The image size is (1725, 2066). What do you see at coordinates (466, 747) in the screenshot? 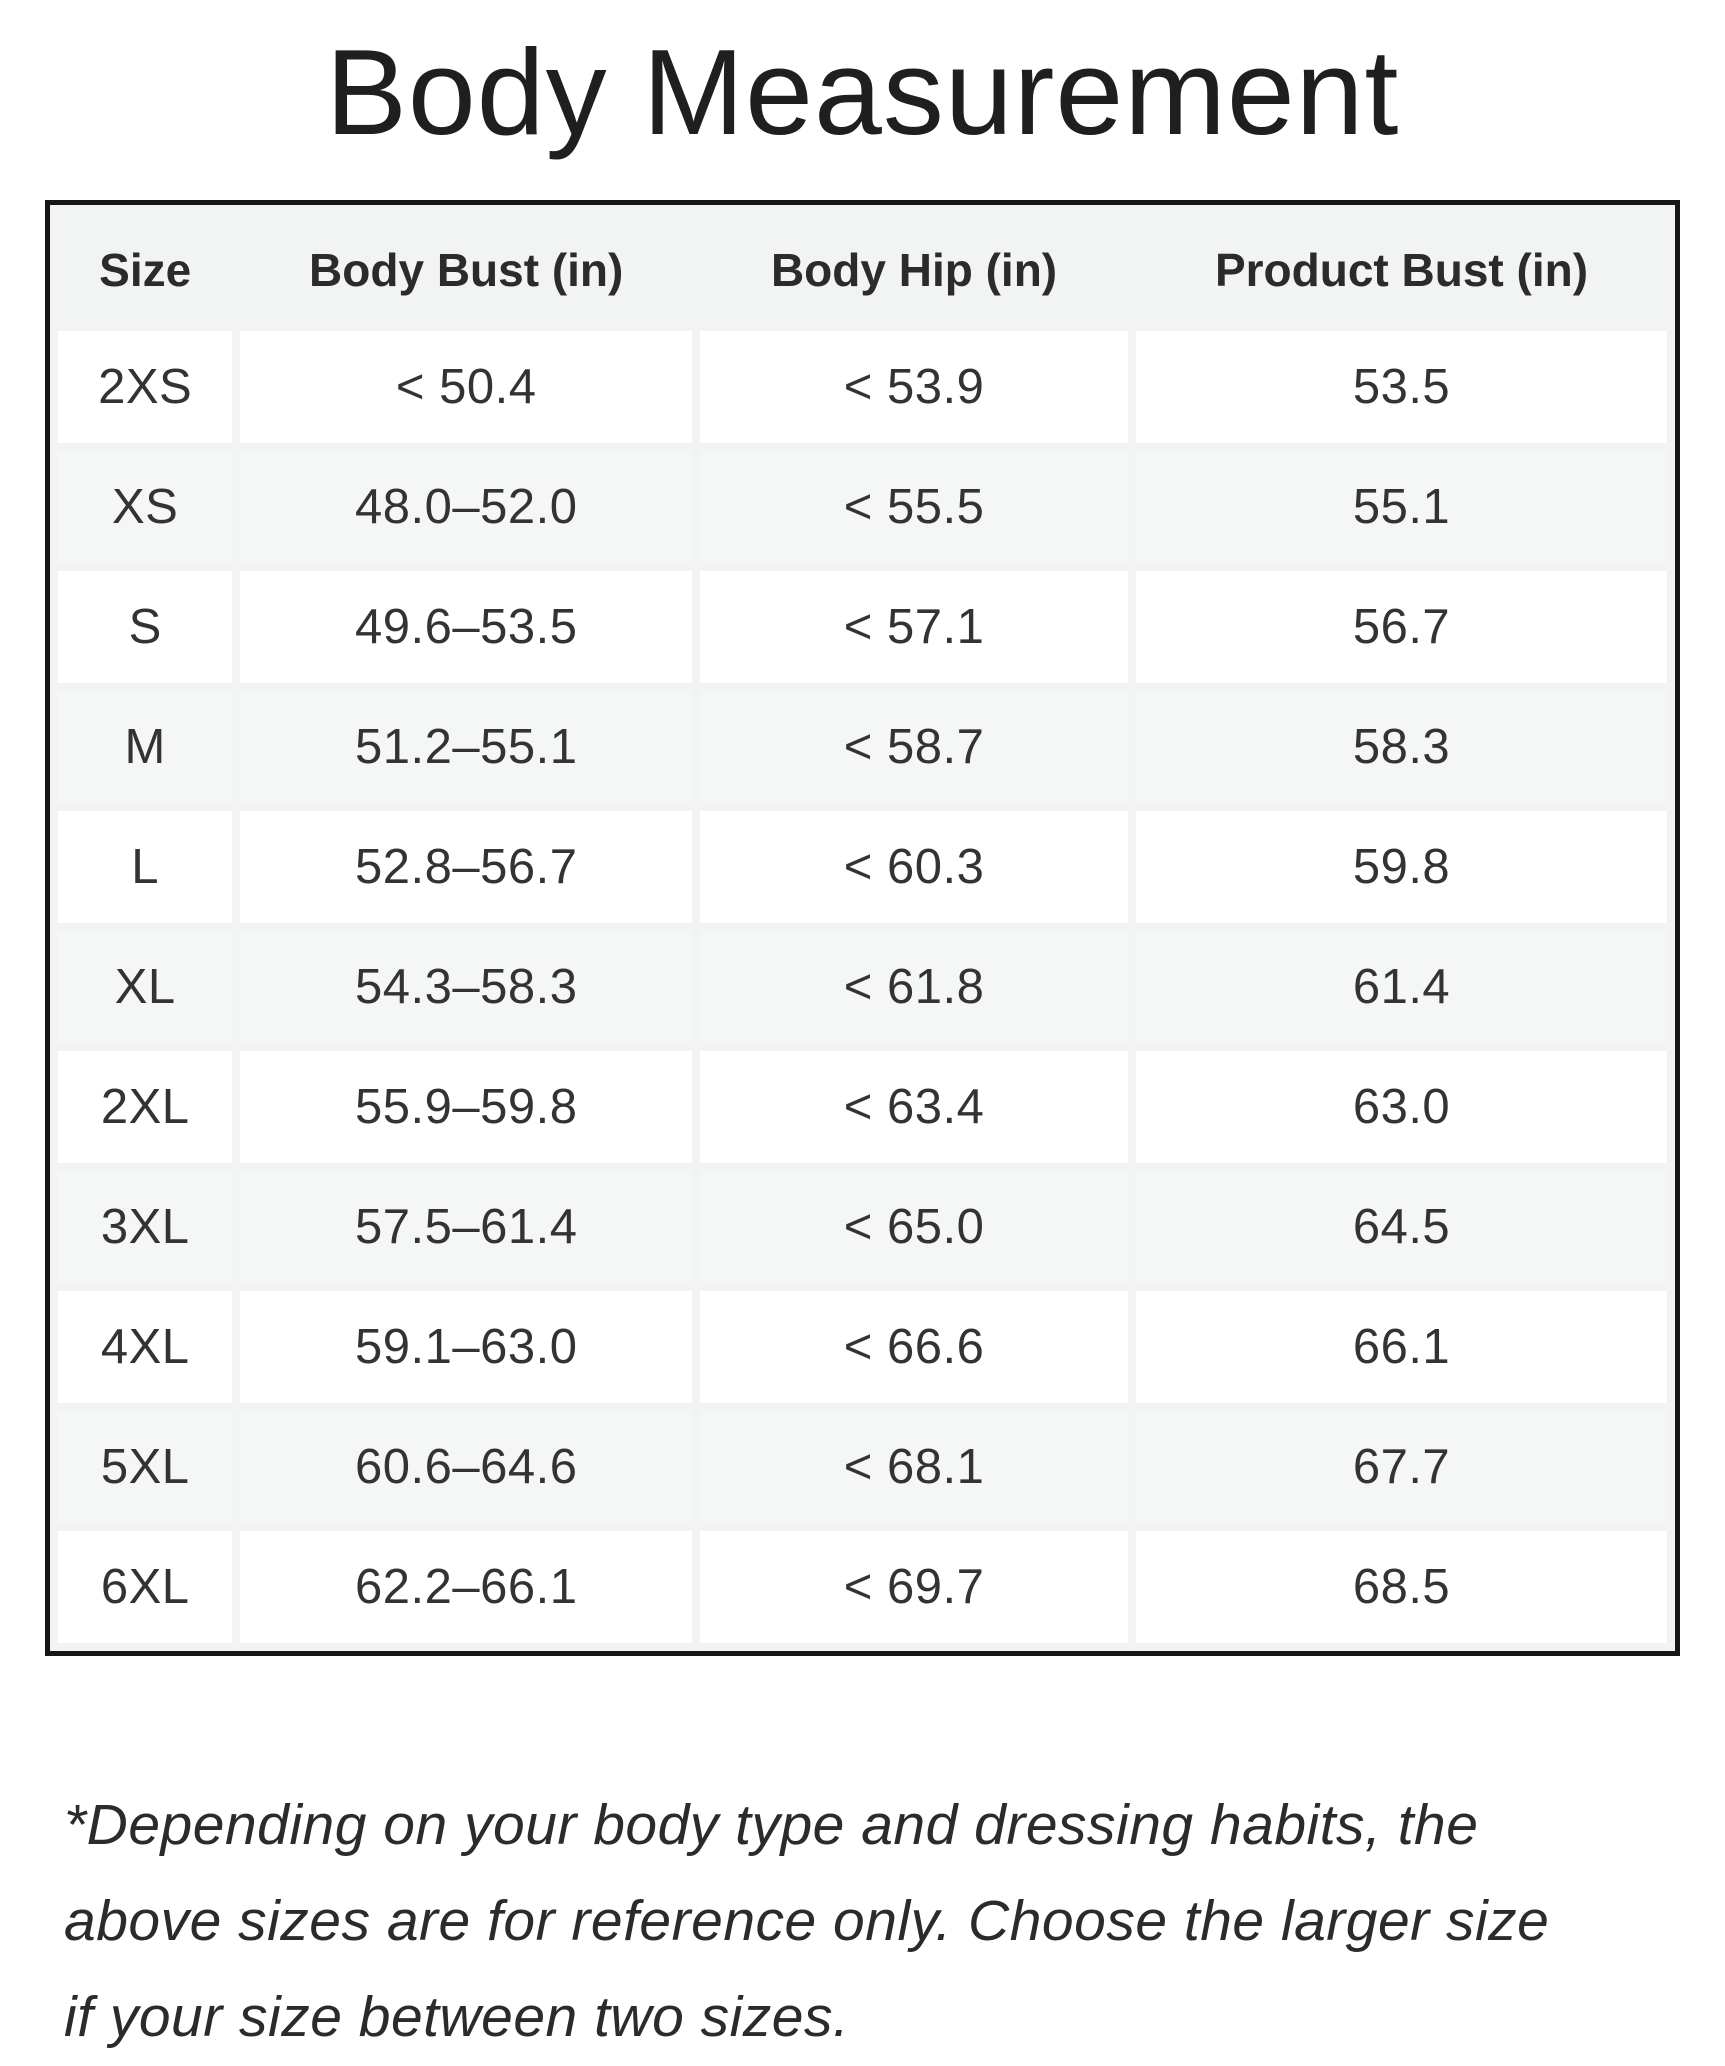
I see `body-bust-cell: 51.2–55.1` at bounding box center [466, 747].